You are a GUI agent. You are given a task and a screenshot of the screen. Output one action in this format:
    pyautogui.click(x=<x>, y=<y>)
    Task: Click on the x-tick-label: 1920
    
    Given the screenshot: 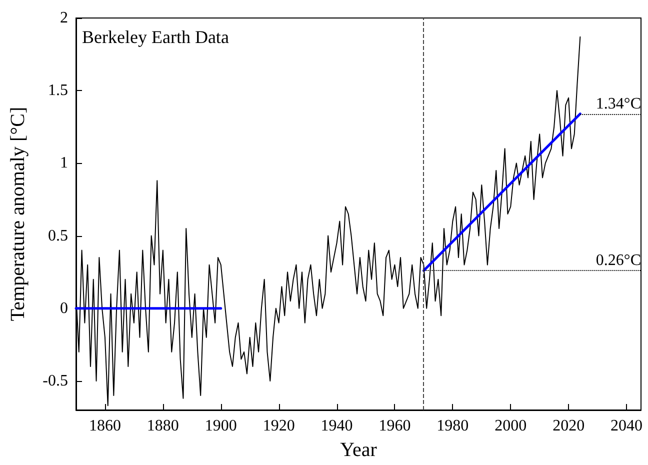 What is the action you would take?
    pyautogui.click(x=278, y=426)
    